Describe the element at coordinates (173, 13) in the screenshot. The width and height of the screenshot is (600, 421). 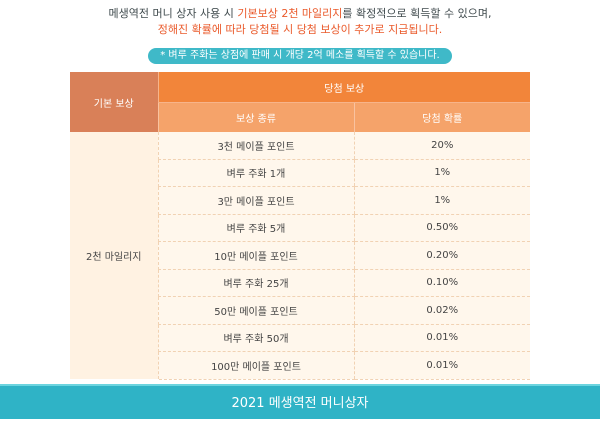
I see `intro-line-1-part-1: 메생역전 머니 상자 사용 시` at that location.